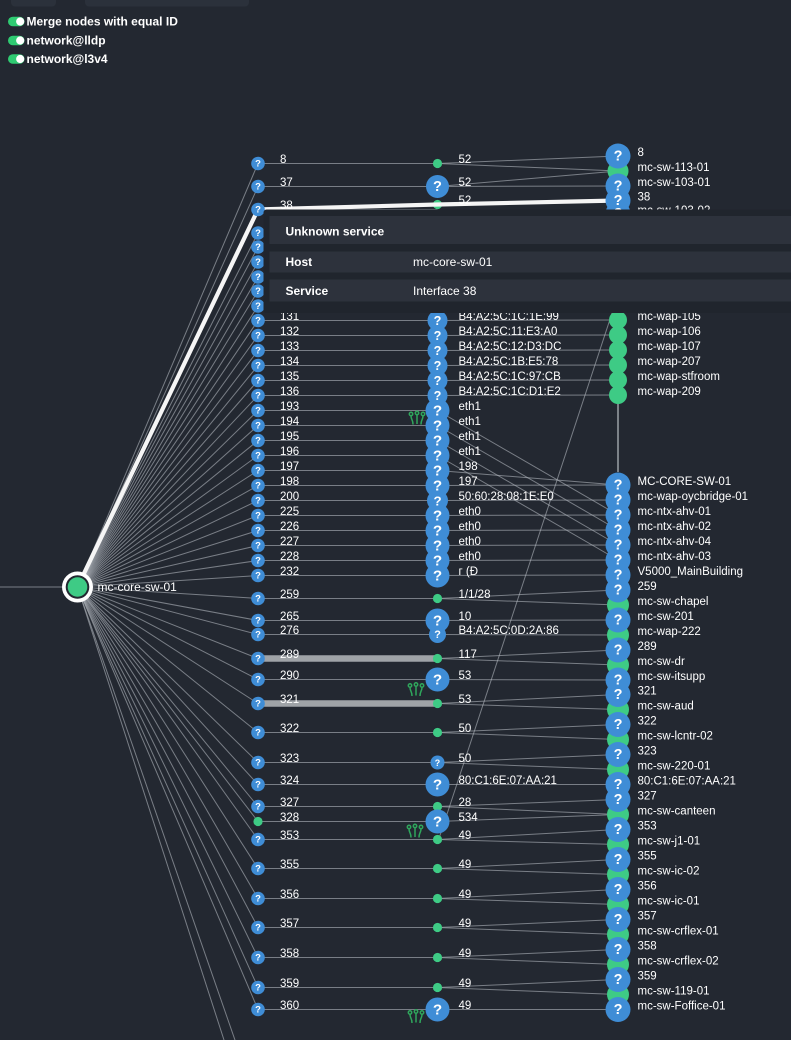  What do you see at coordinates (509, 362) in the screenshot?
I see `svg-text: B4:A2:5C:1B:E5:78` at bounding box center [509, 362].